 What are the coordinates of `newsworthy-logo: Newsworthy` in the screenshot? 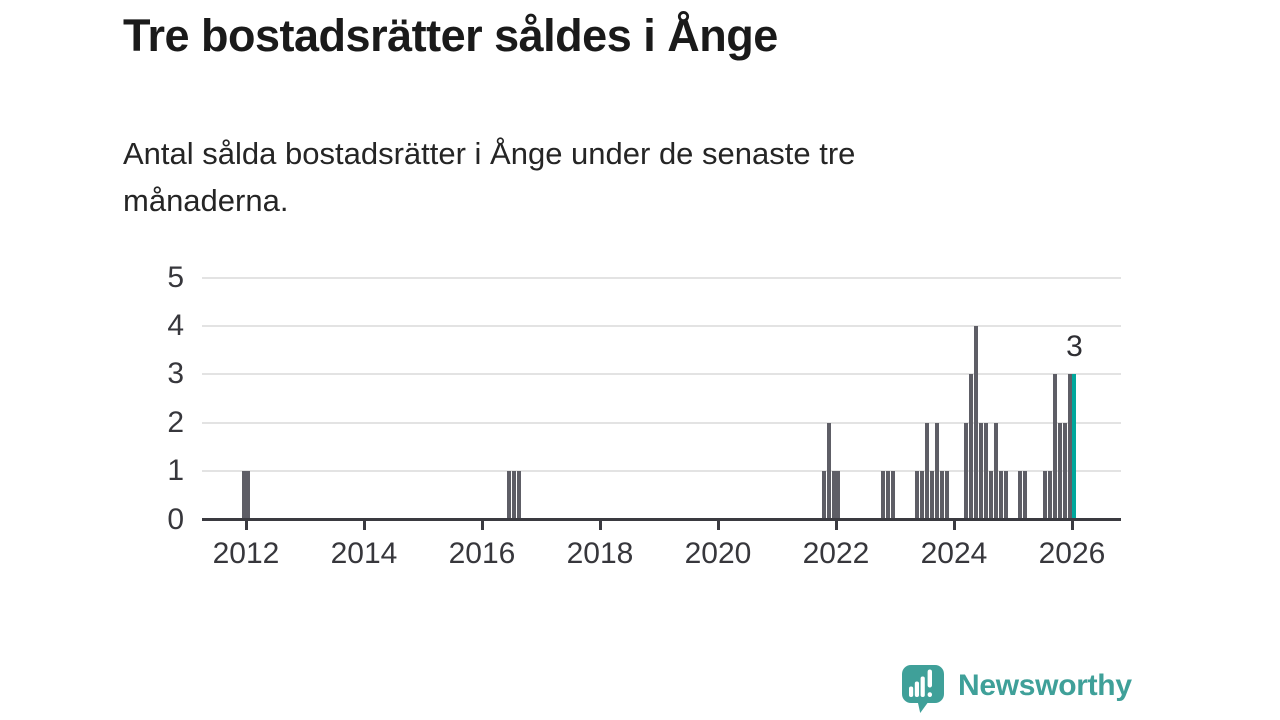 It's located at (1016, 689).